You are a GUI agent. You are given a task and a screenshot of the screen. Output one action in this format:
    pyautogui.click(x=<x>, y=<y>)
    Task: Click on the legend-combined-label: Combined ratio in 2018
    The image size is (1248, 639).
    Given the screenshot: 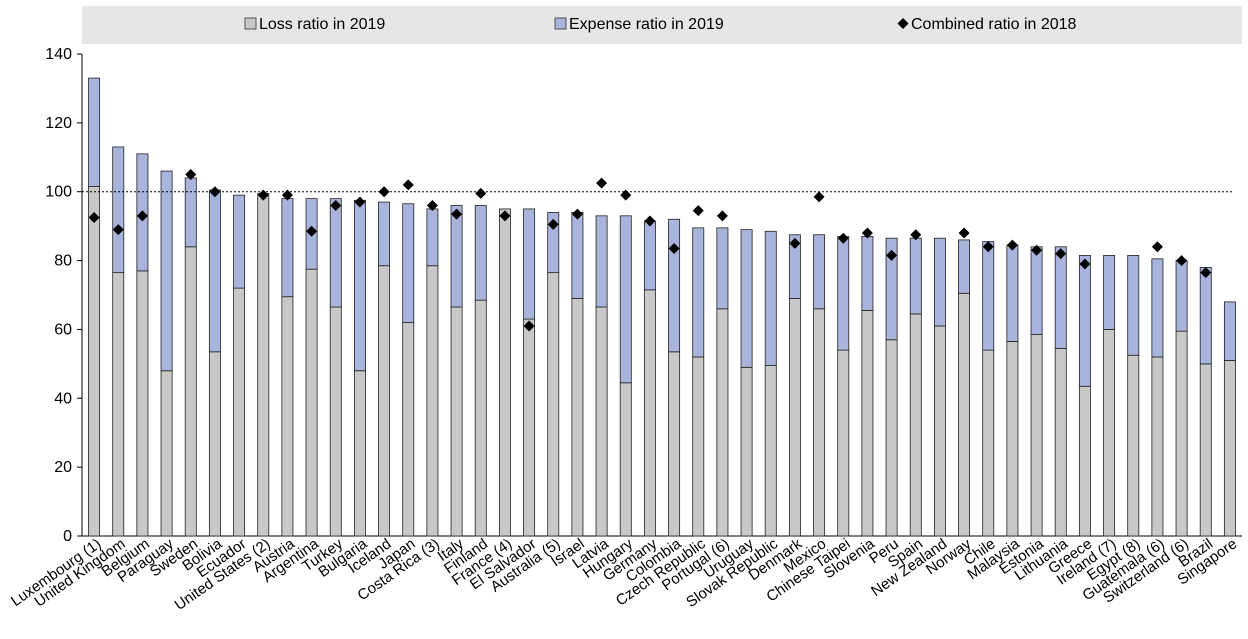 What is the action you would take?
    pyautogui.click(x=994, y=24)
    